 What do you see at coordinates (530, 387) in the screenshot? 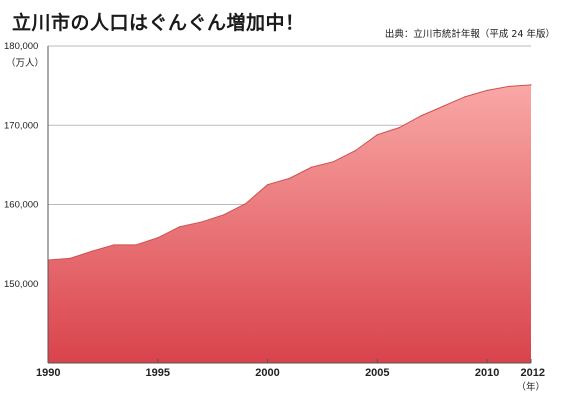
I see `x-axis-unit: （年）` at bounding box center [530, 387].